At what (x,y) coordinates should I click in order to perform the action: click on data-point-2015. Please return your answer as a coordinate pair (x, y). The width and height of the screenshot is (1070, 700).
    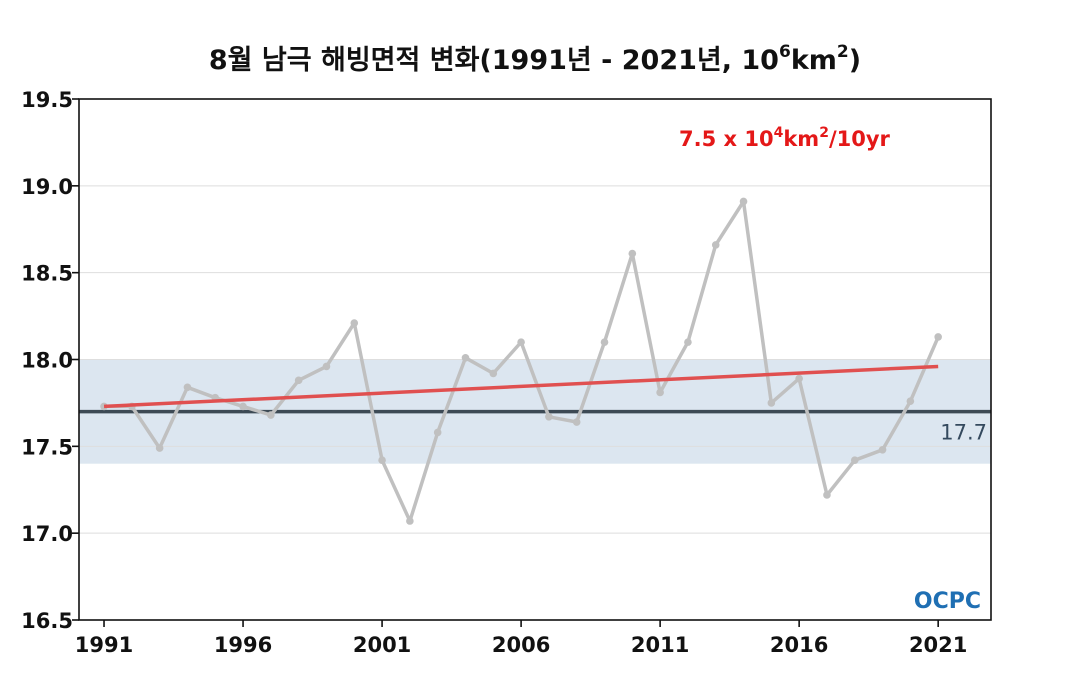
    Looking at the image, I should click on (771, 403).